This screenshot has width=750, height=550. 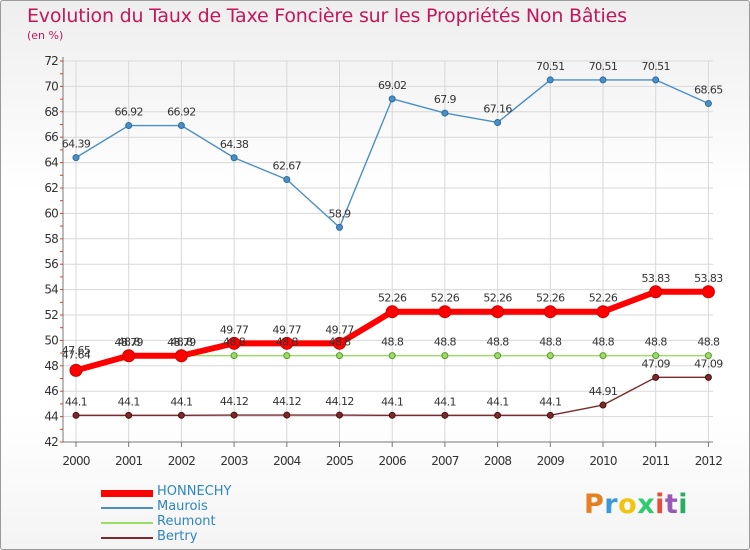 I want to click on data-label-maurois: 69.02, so click(x=392, y=85).